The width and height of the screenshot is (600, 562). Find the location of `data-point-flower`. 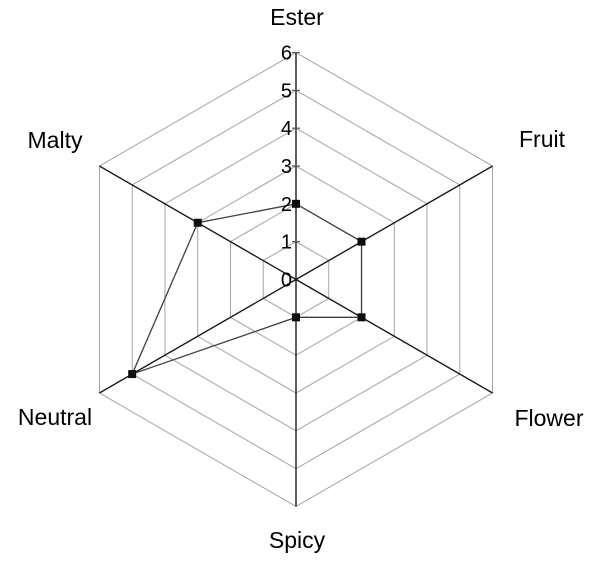

data-point-flower is located at coordinates (361, 317).